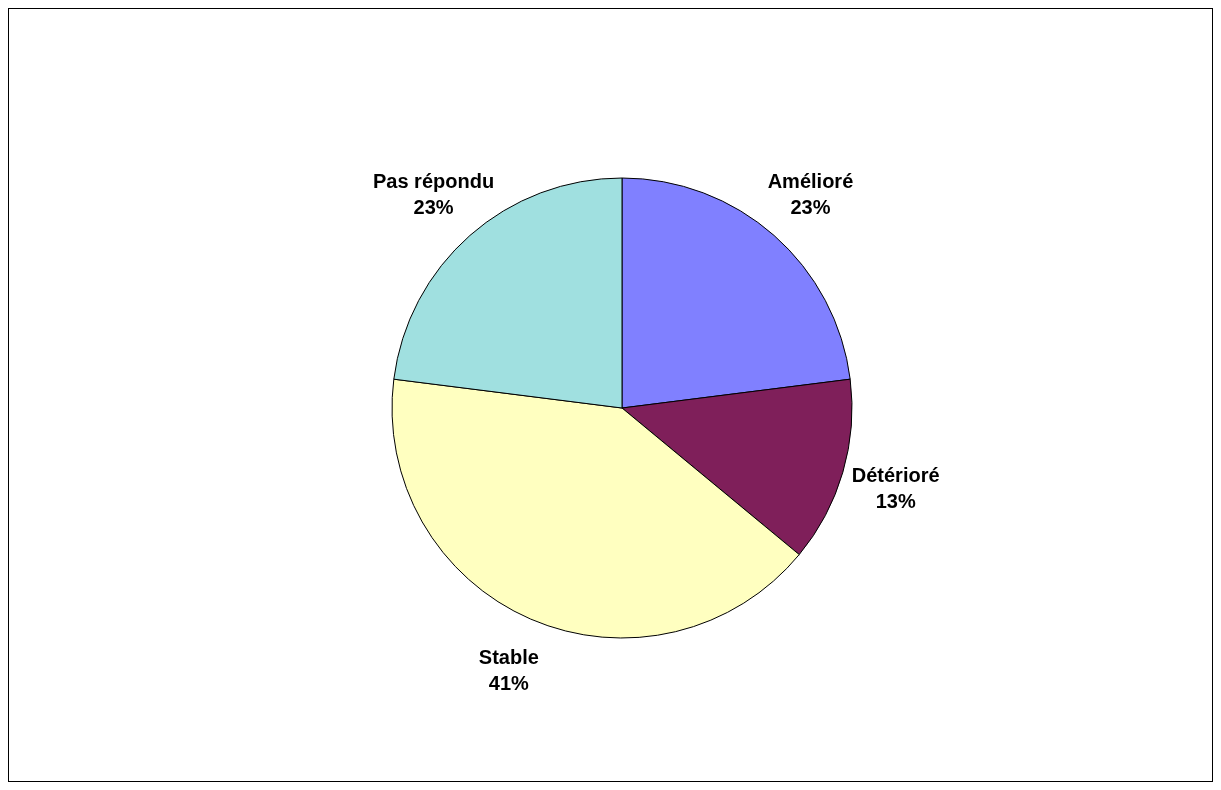 This screenshot has width=1221, height=790. What do you see at coordinates (508, 656) in the screenshot?
I see `slice-label: Stable` at bounding box center [508, 656].